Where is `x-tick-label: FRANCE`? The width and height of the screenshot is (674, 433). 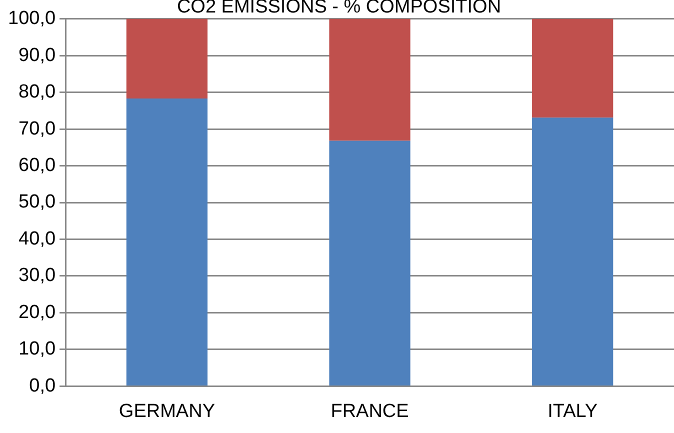
x-tick-label: FRANCE is located at coordinates (369, 411).